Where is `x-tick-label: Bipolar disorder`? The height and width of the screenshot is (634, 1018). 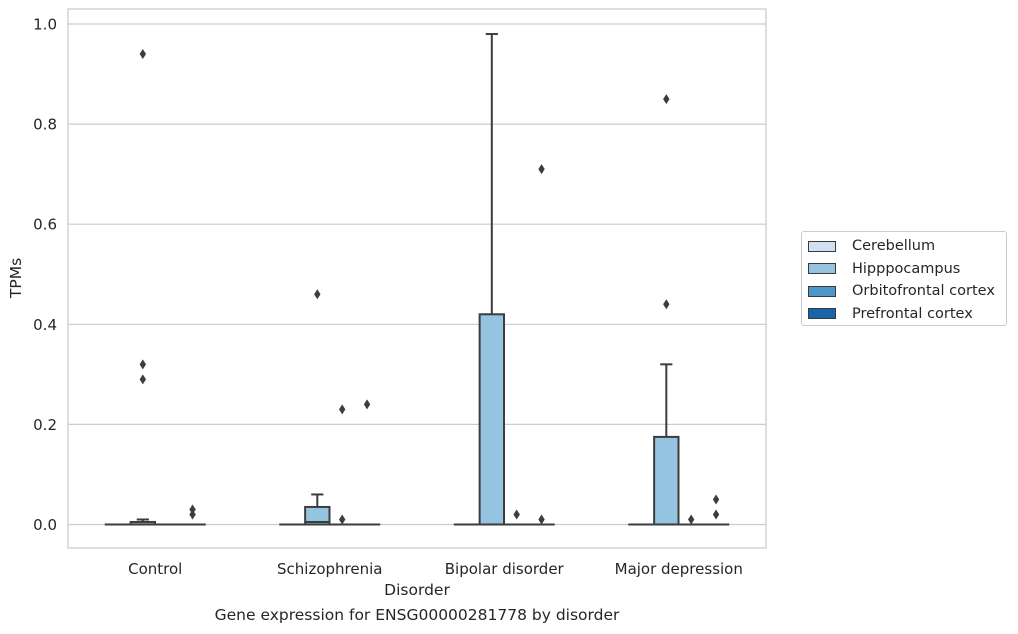
x-tick-label: Bipolar disorder is located at coordinates (505, 569).